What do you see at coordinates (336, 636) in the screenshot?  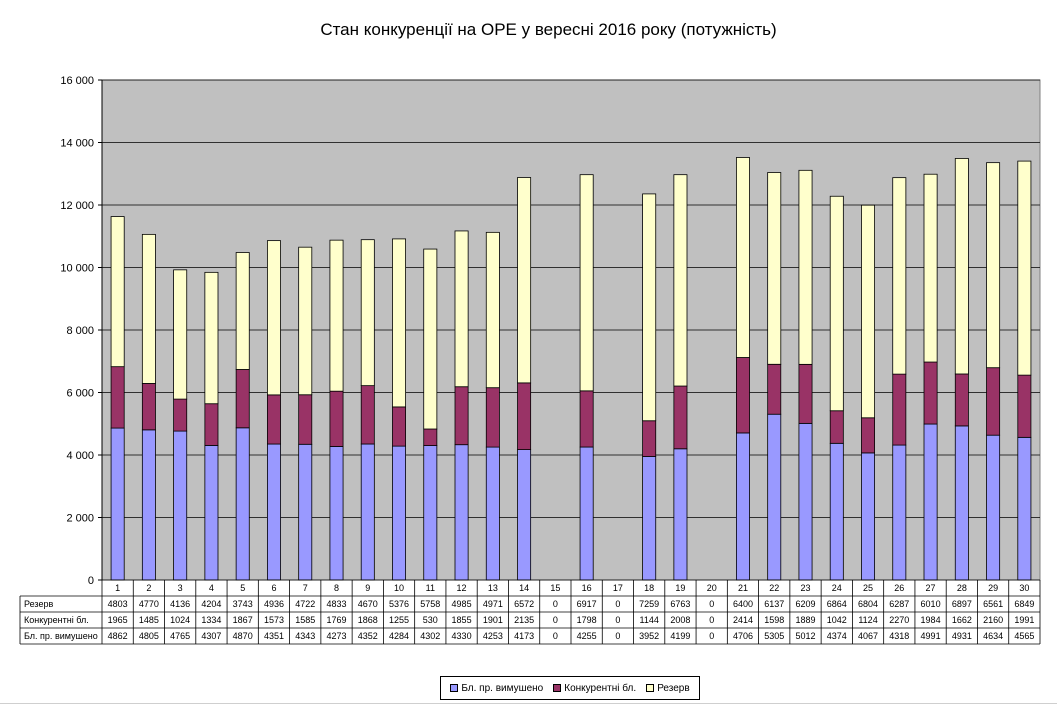 I see `table-cell: 4273` at bounding box center [336, 636].